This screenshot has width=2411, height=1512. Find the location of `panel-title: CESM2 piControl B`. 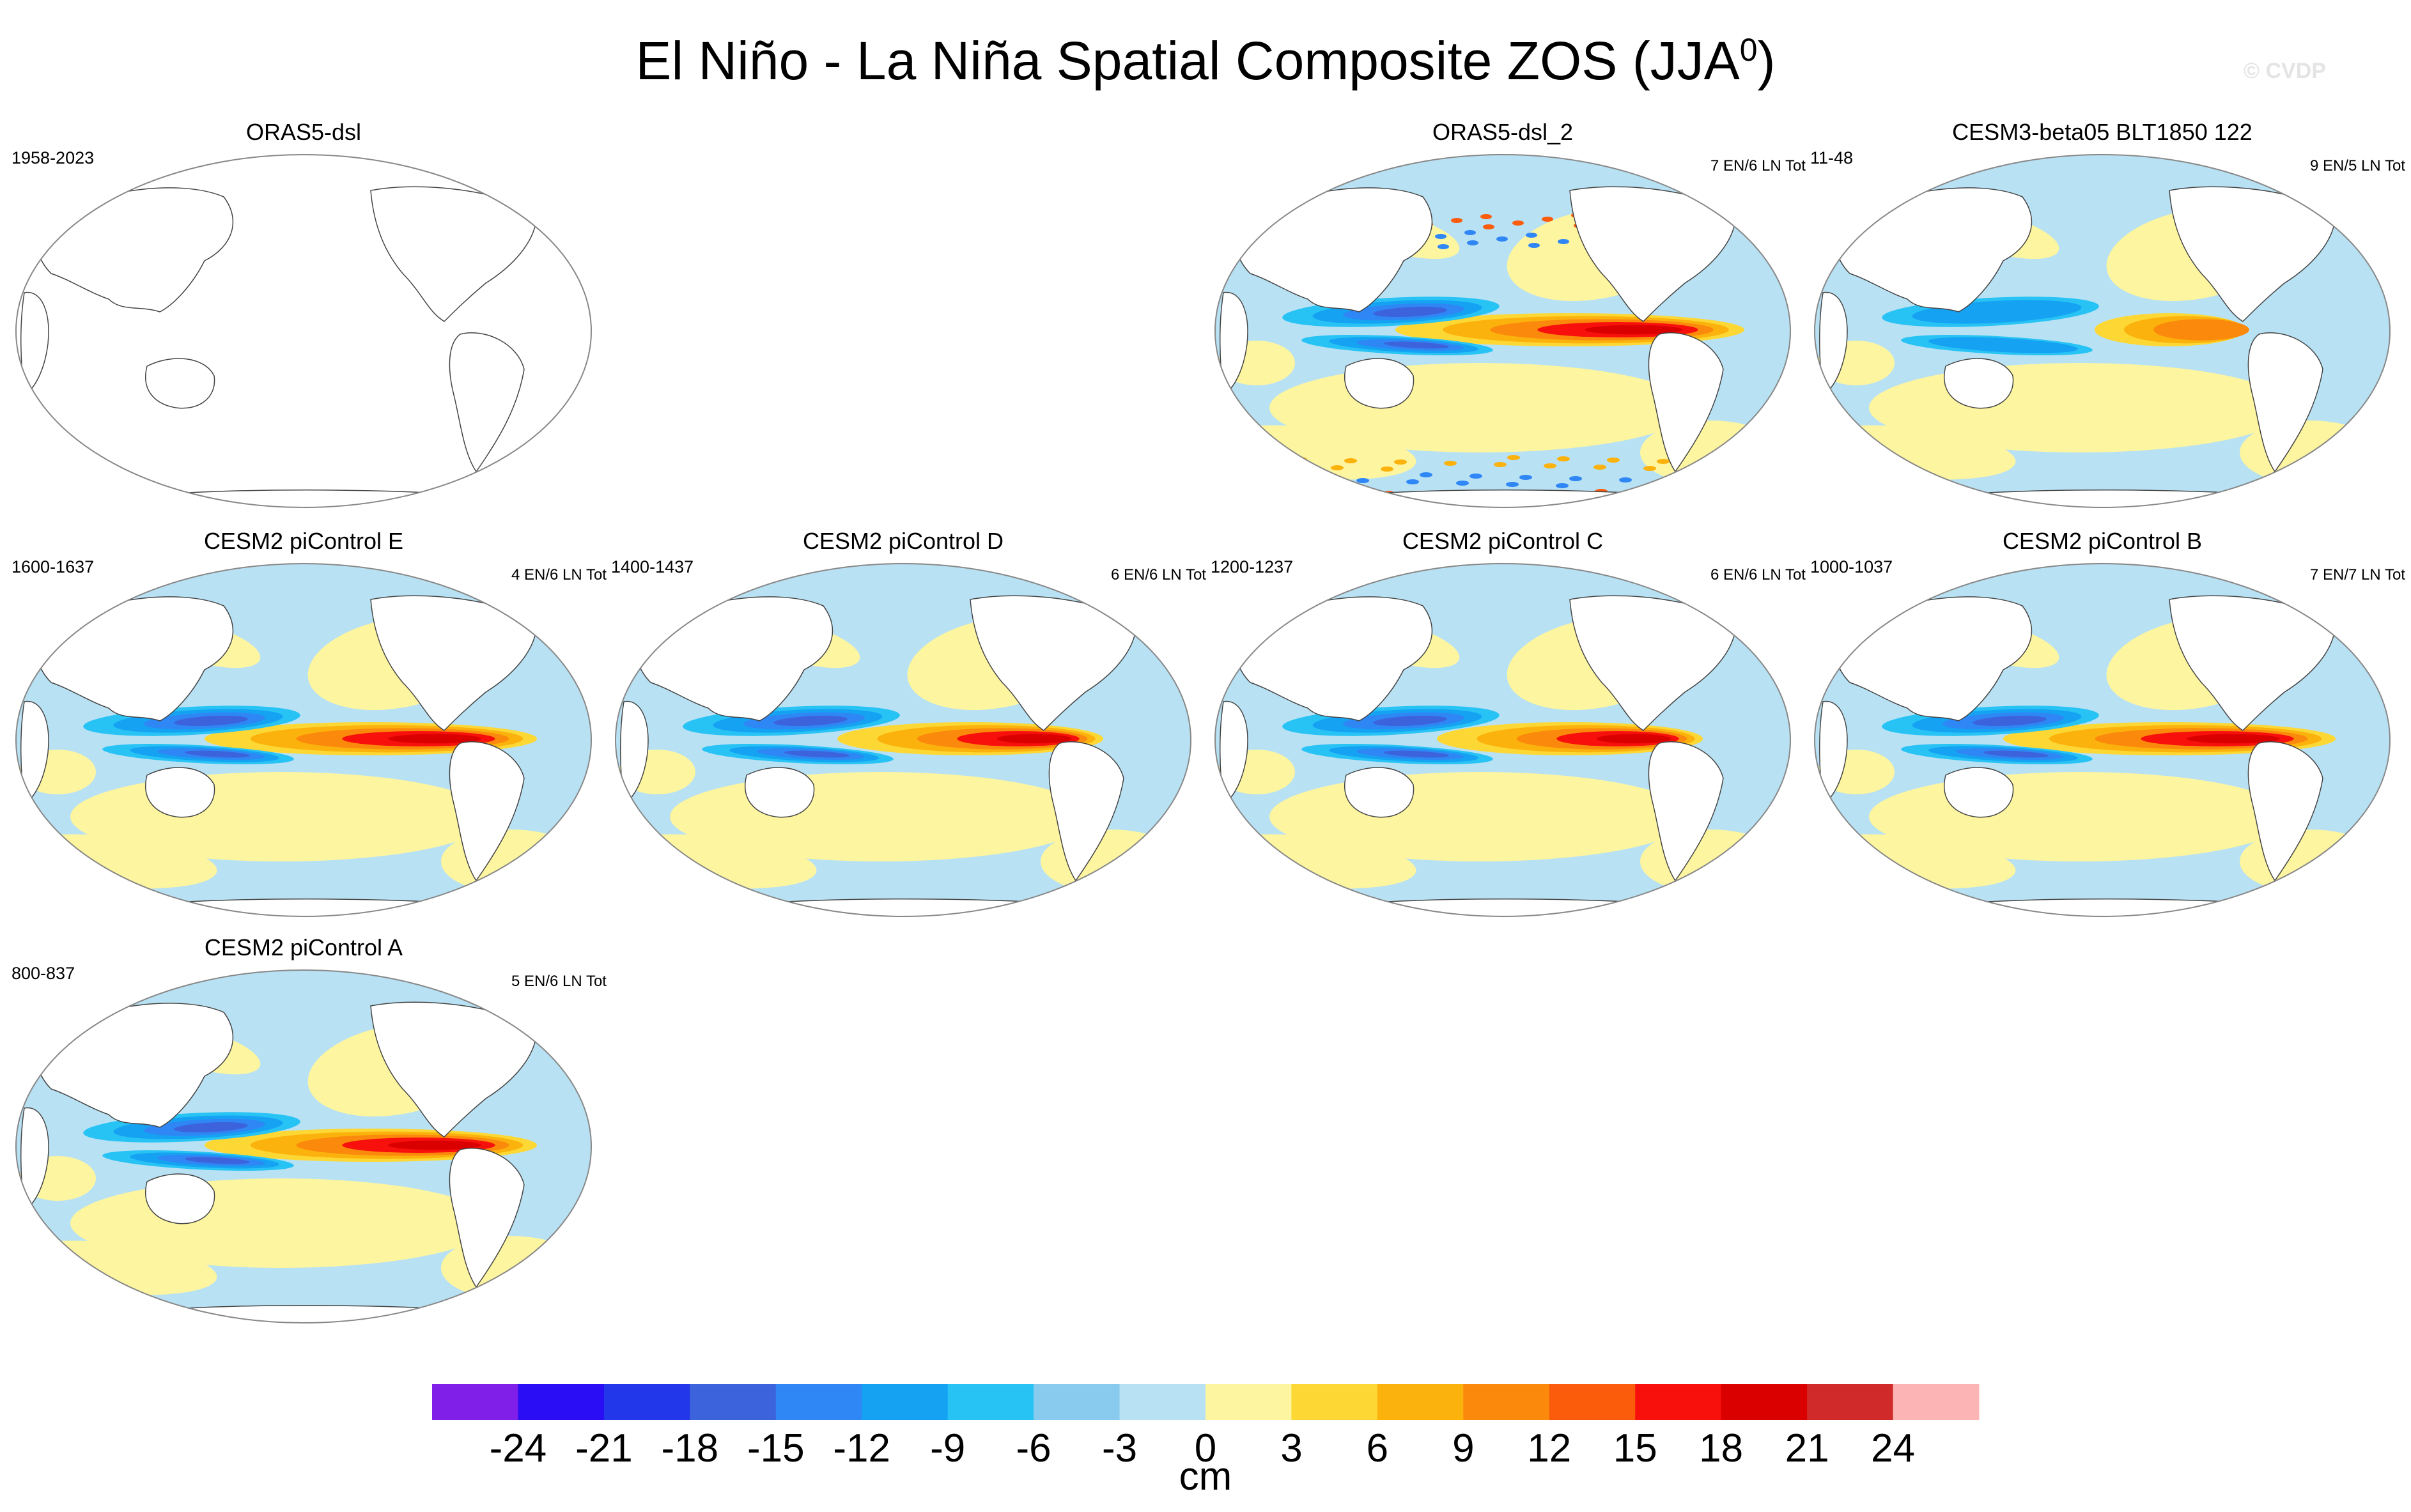

panel-title: CESM2 piControl B is located at coordinates (2102, 541).